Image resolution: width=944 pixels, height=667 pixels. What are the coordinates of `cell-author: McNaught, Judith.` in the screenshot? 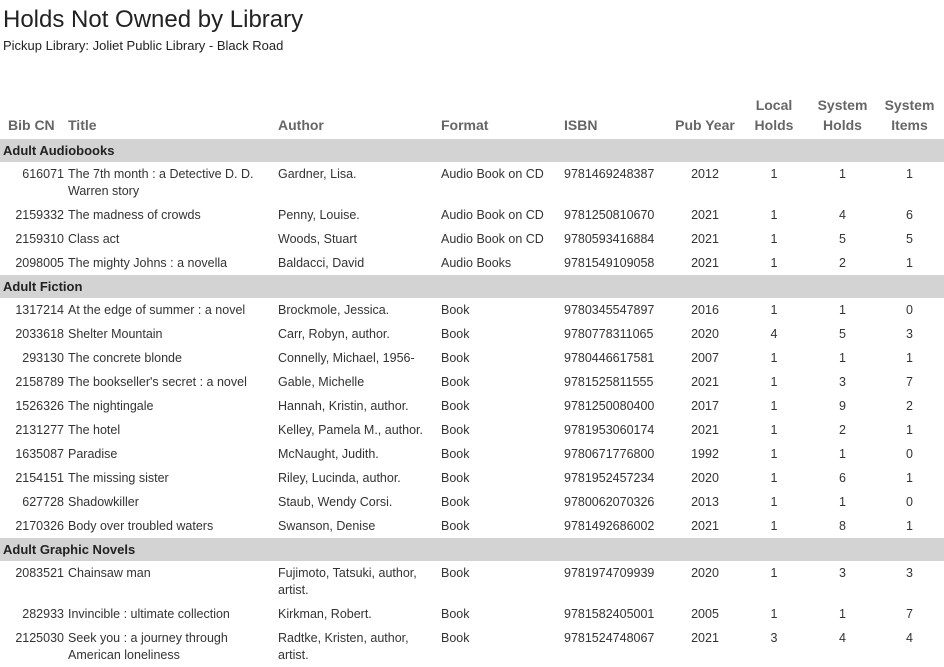 It's located at (328, 454).